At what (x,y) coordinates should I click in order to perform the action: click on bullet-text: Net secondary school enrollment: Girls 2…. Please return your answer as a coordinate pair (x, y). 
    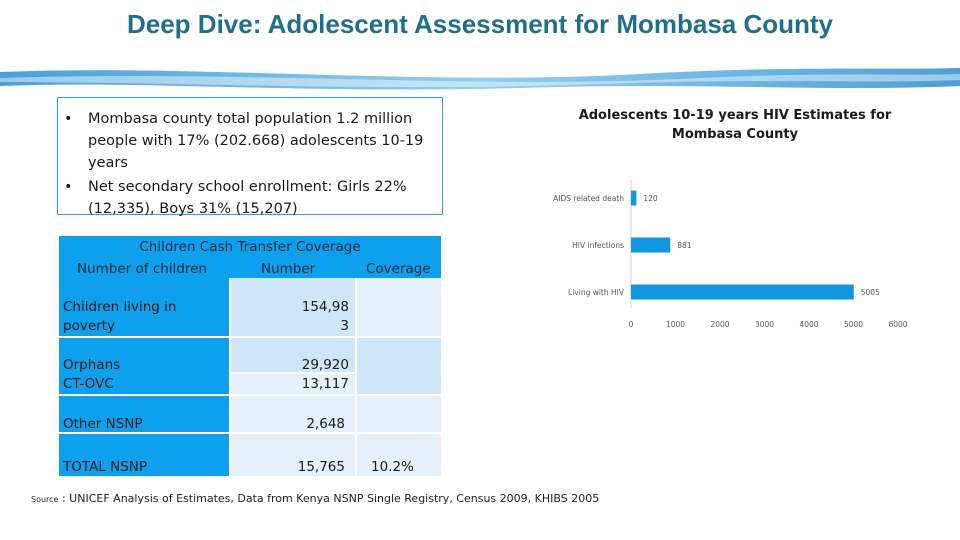
    Looking at the image, I should click on (247, 198).